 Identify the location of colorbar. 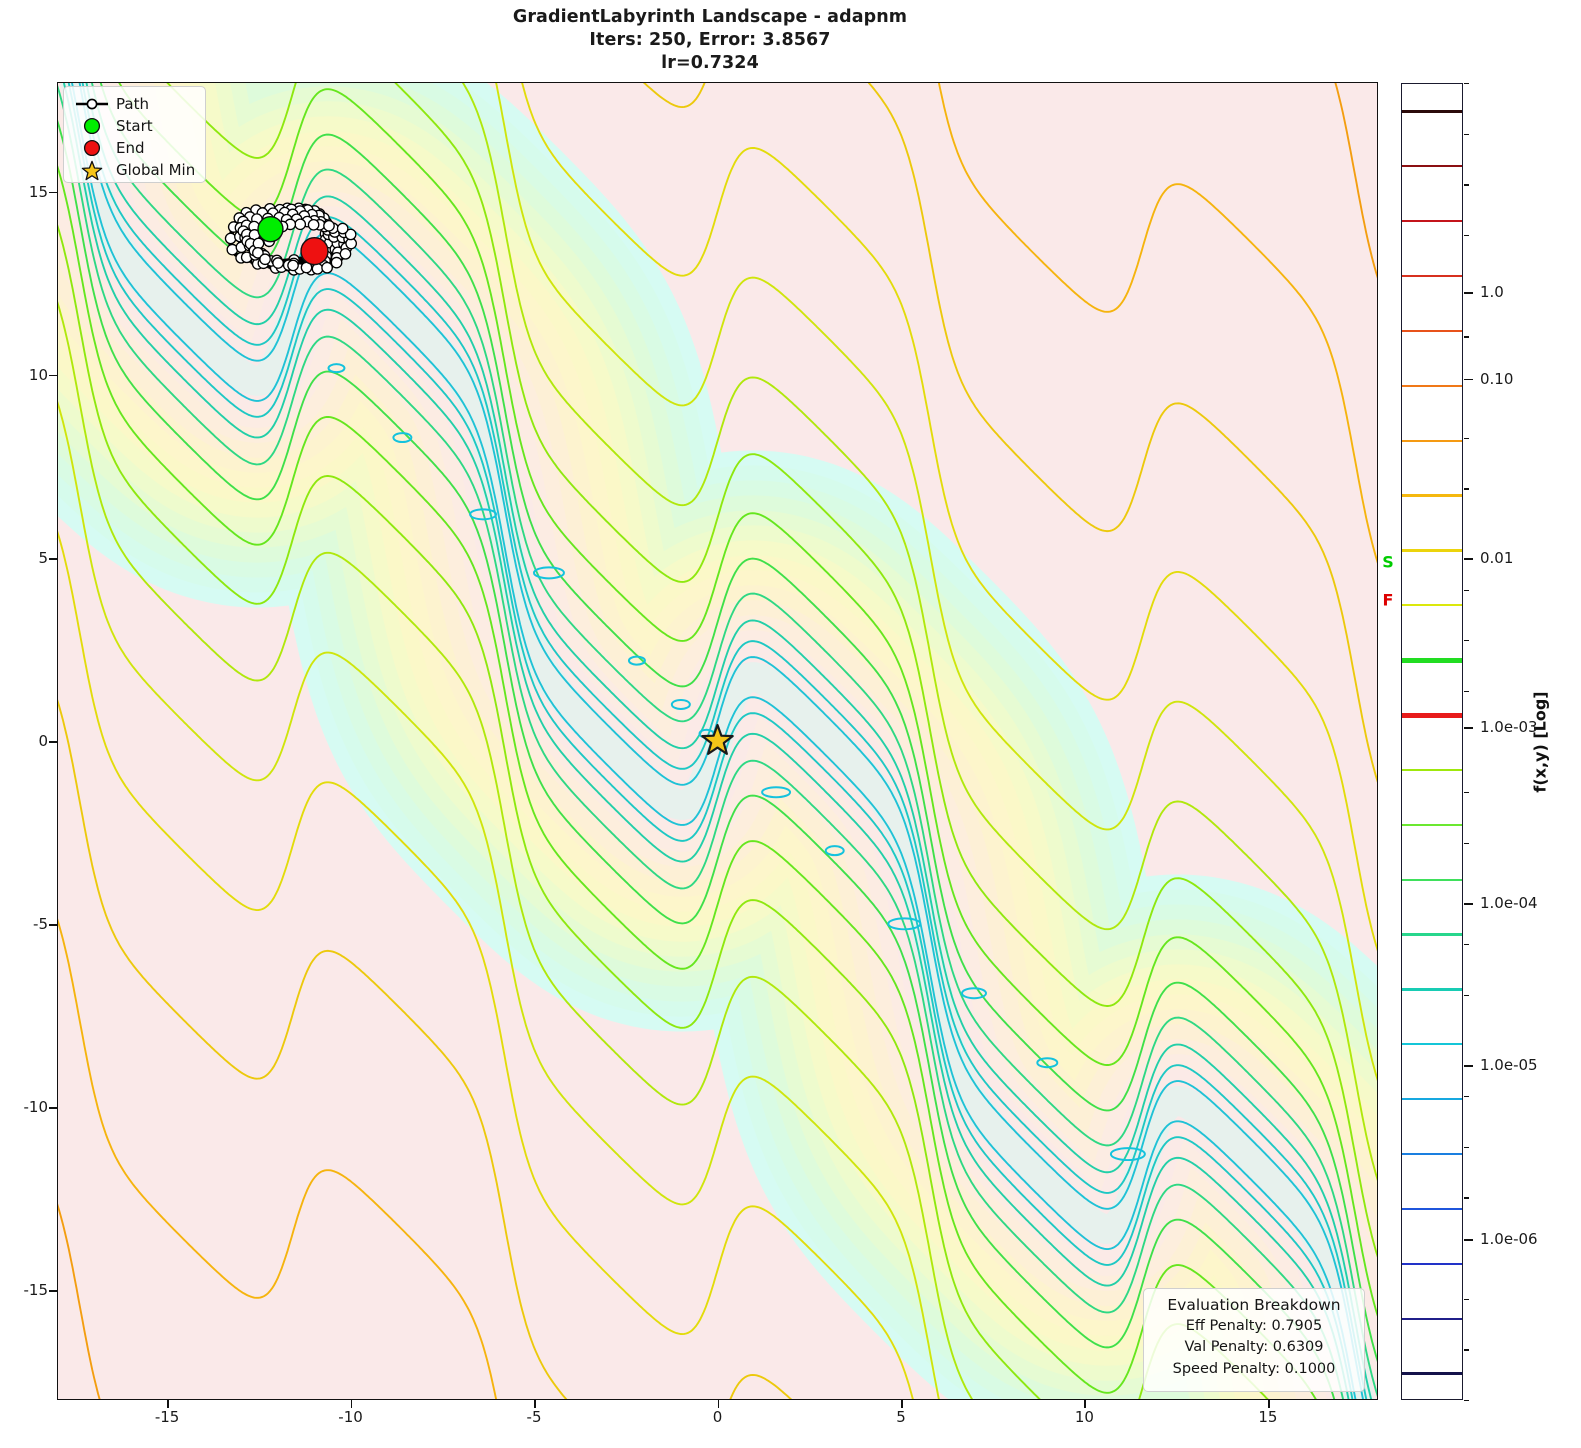
(1432, 741).